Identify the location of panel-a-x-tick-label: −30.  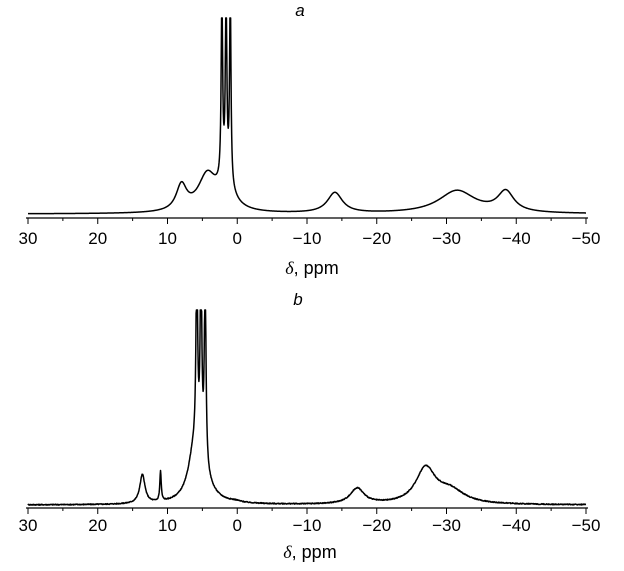
(446, 238).